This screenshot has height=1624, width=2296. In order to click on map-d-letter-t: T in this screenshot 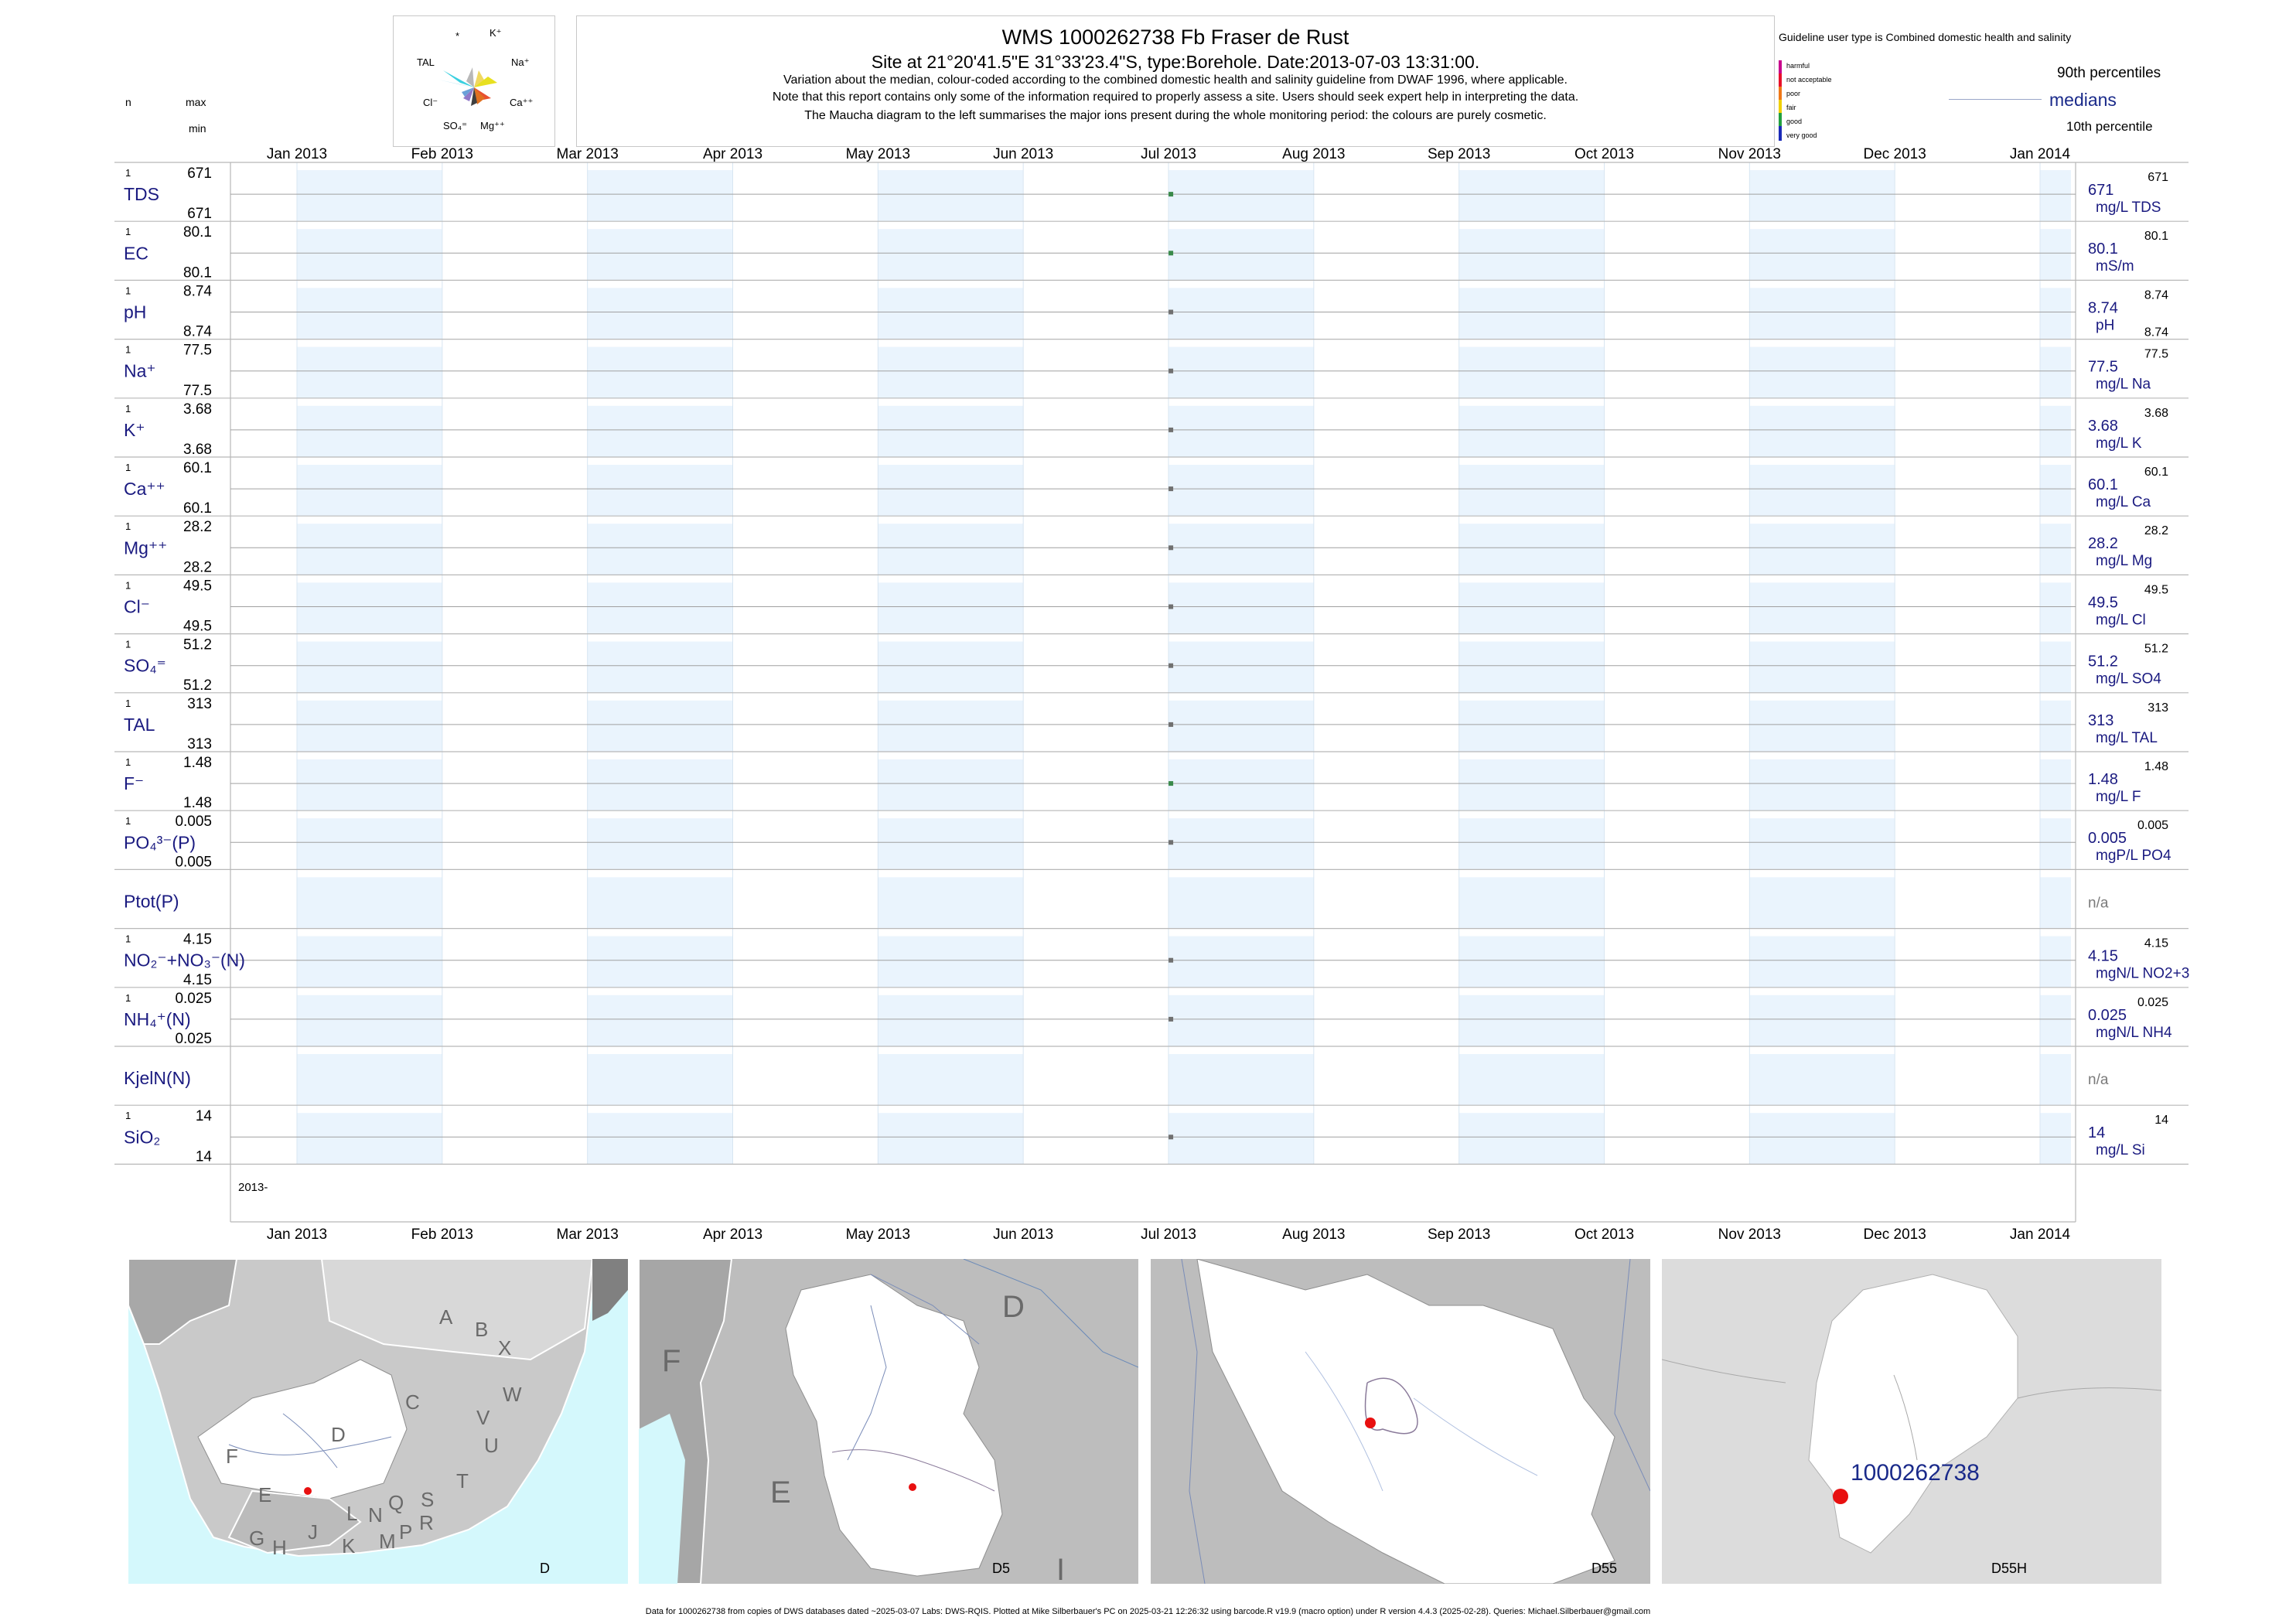, I will do `click(462, 1481)`.